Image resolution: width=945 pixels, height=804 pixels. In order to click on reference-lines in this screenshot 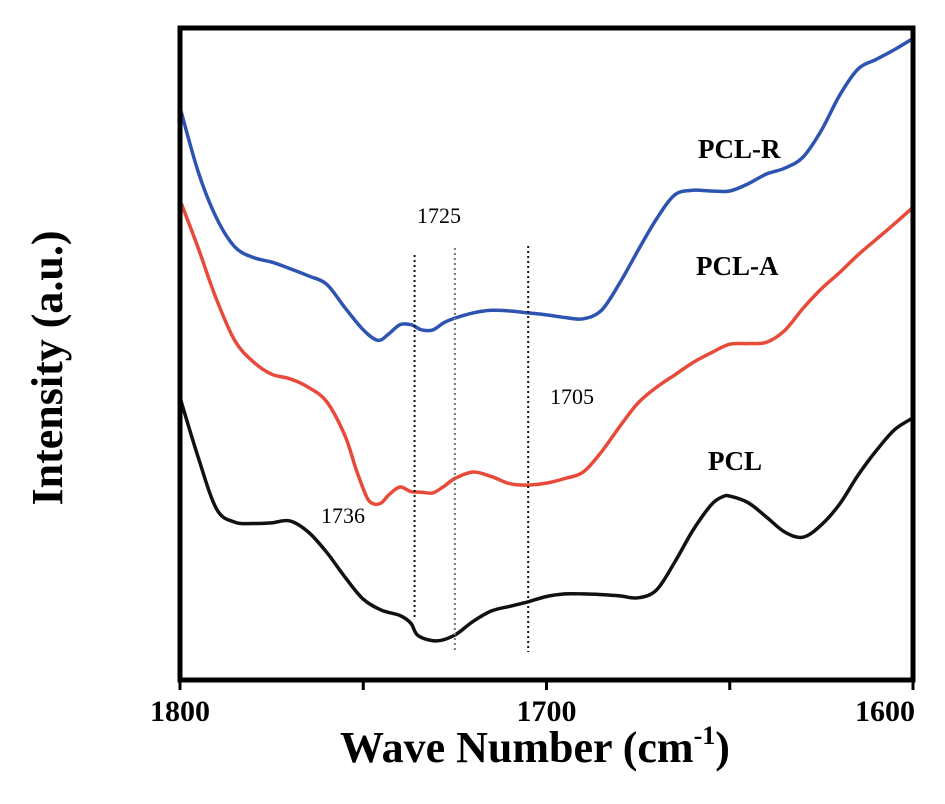, I will do `click(471, 449)`.